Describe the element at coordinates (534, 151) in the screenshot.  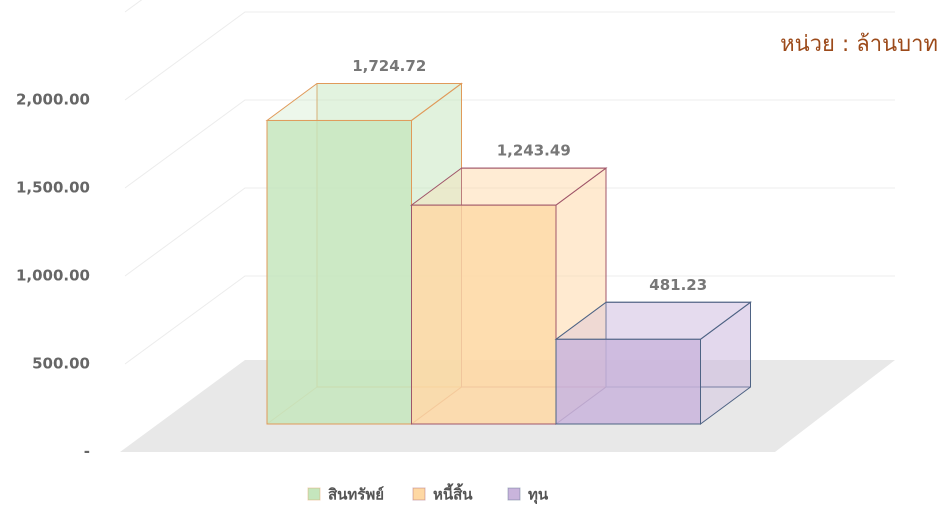
I see `value-label: 1,243.49` at that location.